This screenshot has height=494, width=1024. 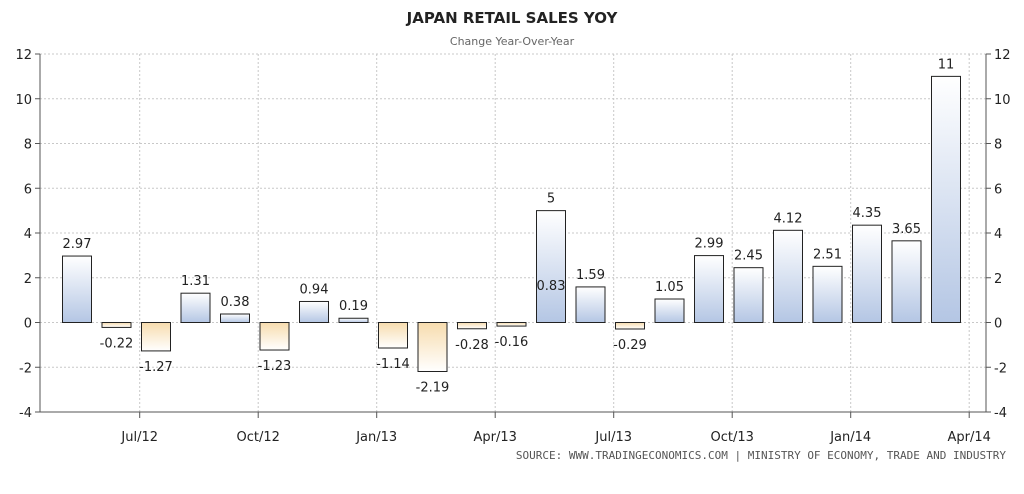 What do you see at coordinates (28, 189) in the screenshot?
I see `y-tick-label-left: 6` at bounding box center [28, 189].